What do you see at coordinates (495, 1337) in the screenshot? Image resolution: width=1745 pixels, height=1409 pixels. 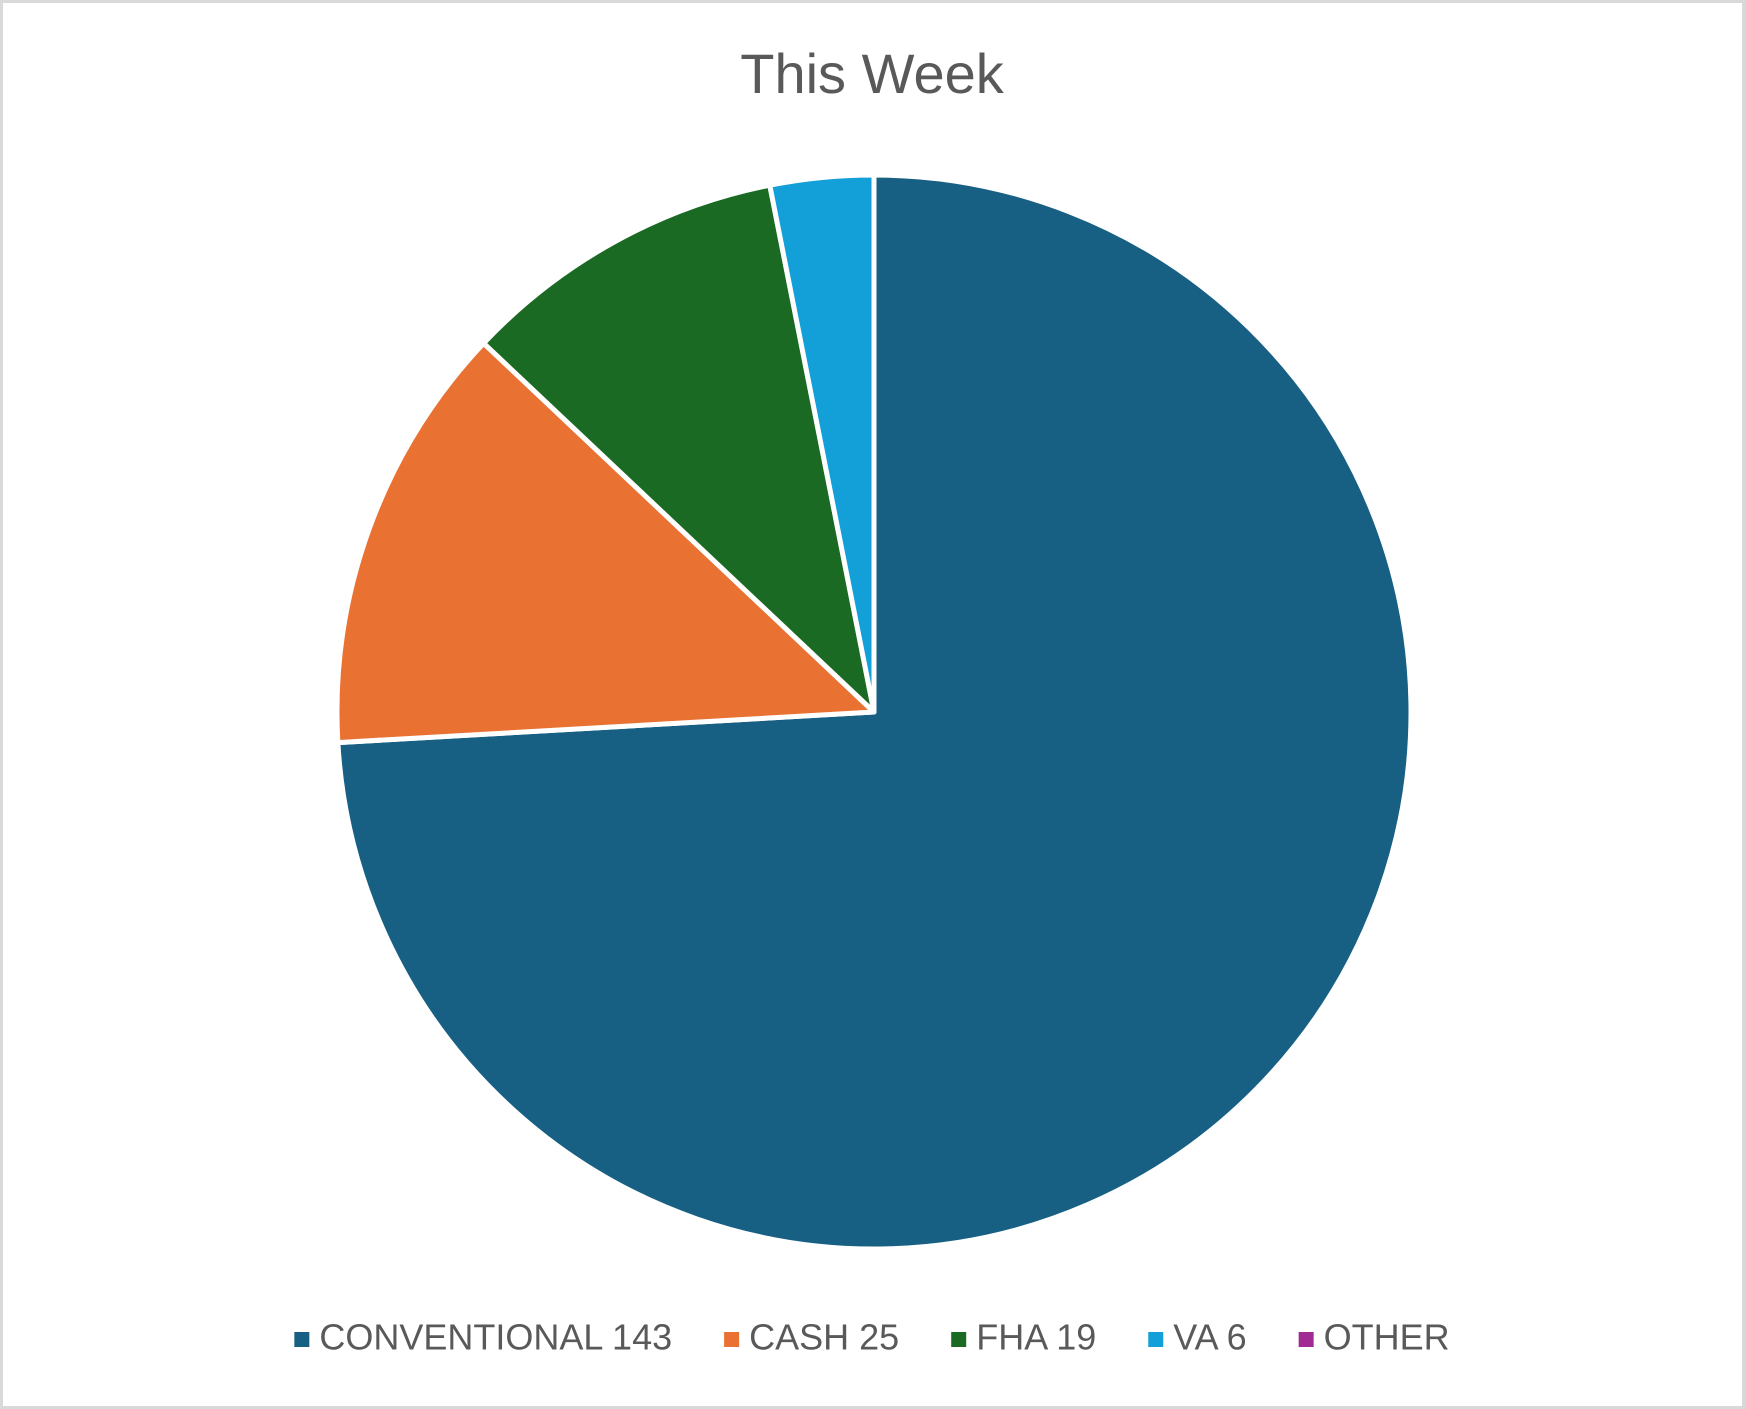 I see `legend-label: CONVENTIONAL 143` at bounding box center [495, 1337].